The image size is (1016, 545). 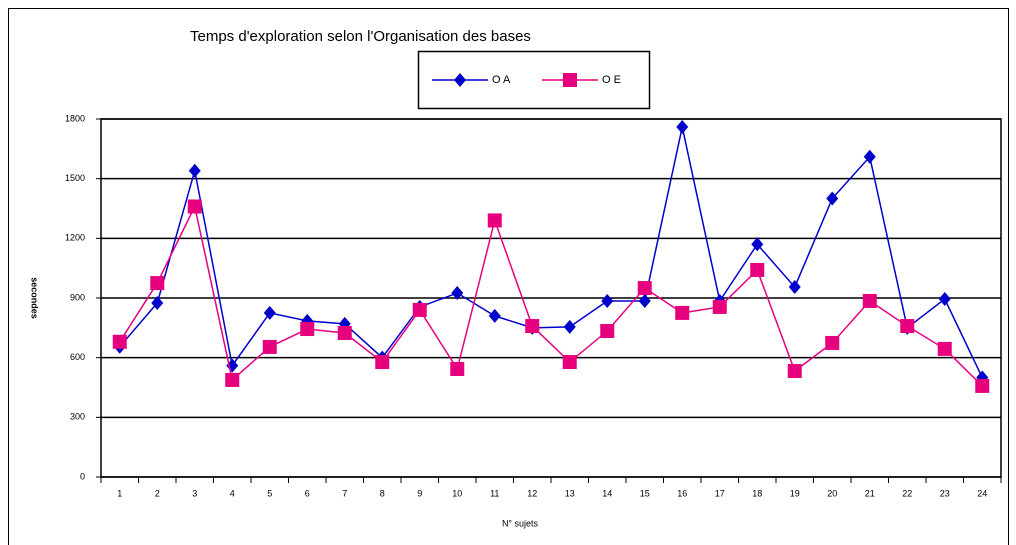 I want to click on y-tick-label: 900, so click(x=77, y=297).